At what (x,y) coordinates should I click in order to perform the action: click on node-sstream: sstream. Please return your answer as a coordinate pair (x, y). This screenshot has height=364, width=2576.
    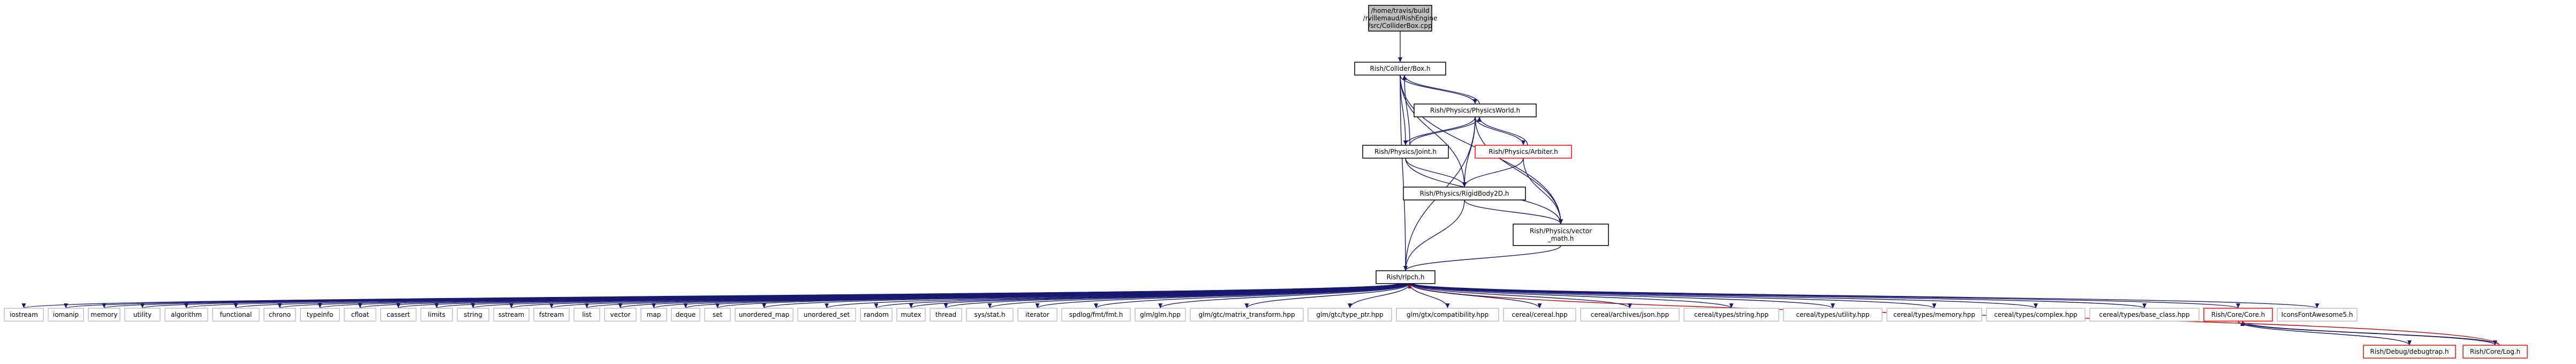
    Looking at the image, I should click on (511, 315).